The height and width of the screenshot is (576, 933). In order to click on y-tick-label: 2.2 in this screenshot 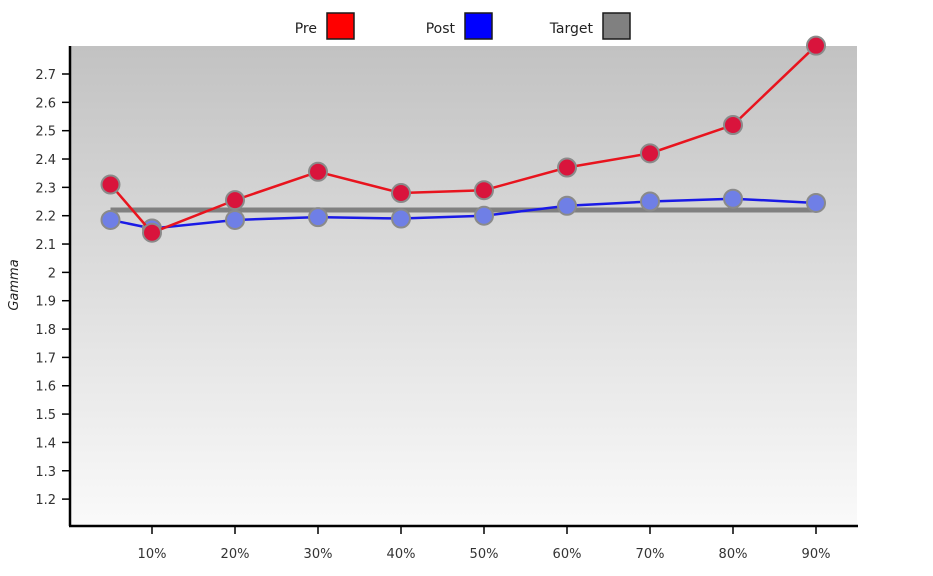, I will do `click(45, 217)`.